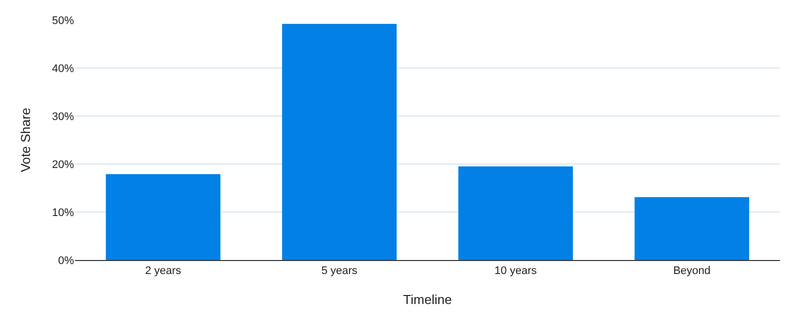 This screenshot has height=320, width=800. I want to click on y-tick-label: 0%, so click(66, 260).